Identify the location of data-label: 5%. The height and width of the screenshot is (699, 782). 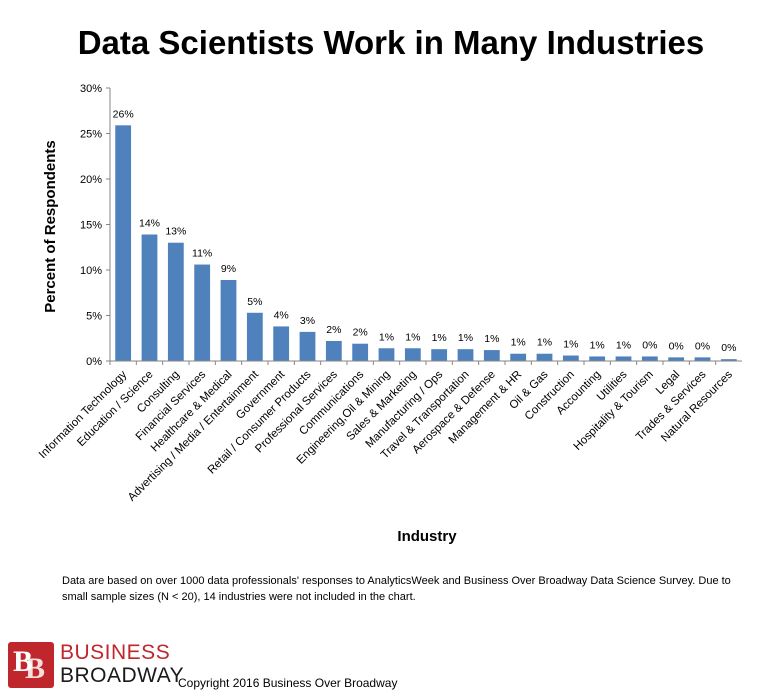
(254, 302).